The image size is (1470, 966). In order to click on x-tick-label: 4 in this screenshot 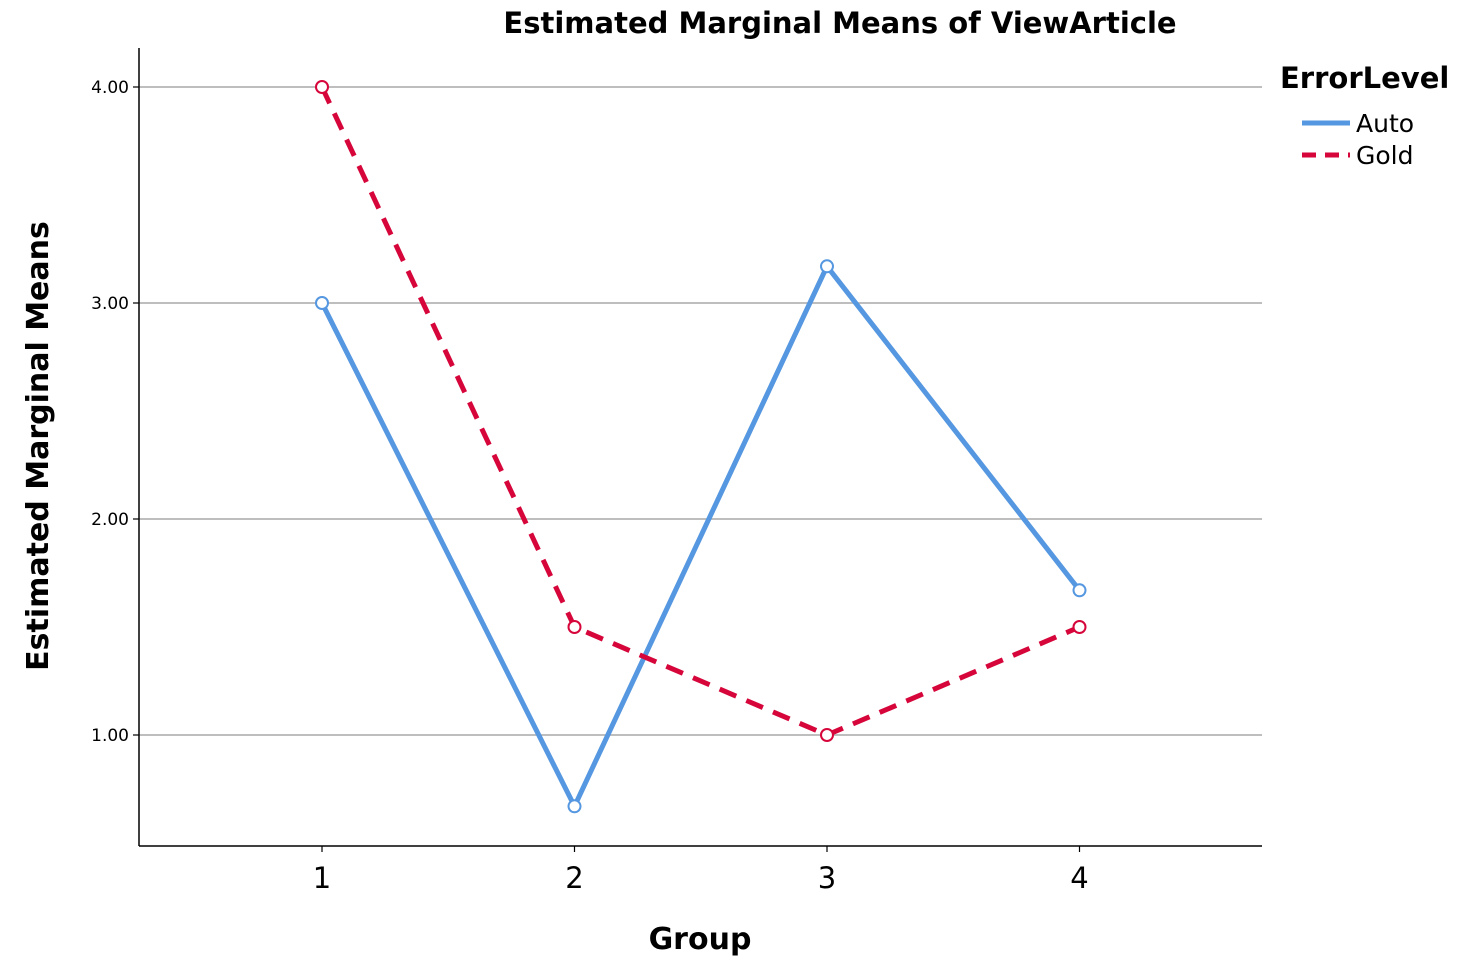, I will do `click(1079, 878)`.